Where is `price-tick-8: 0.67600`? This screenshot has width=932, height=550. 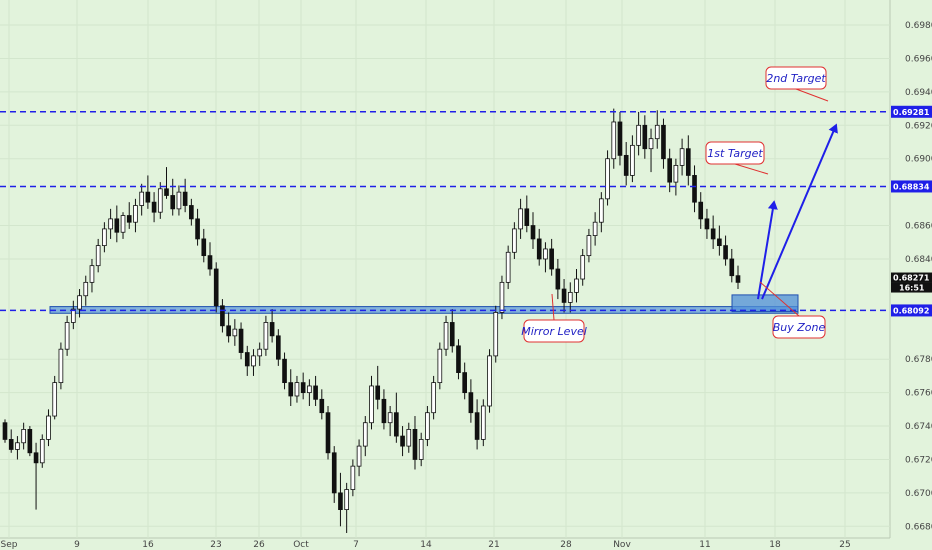 price-tick-8: 0.67600 is located at coordinates (918, 394).